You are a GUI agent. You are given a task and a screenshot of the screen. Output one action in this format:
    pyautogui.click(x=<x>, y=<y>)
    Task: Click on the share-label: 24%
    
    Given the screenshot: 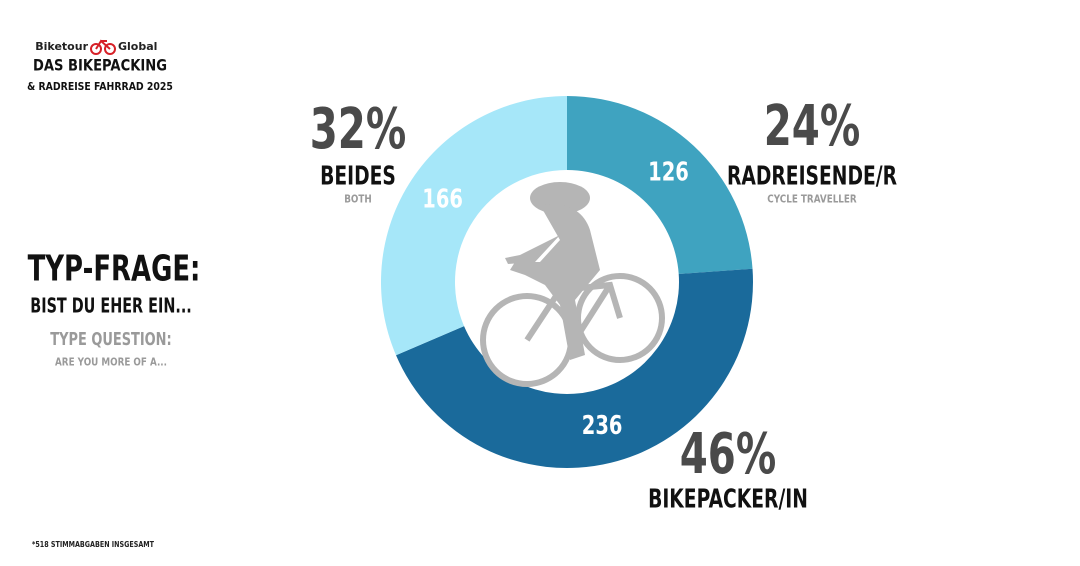 What is the action you would take?
    pyautogui.click(x=812, y=125)
    